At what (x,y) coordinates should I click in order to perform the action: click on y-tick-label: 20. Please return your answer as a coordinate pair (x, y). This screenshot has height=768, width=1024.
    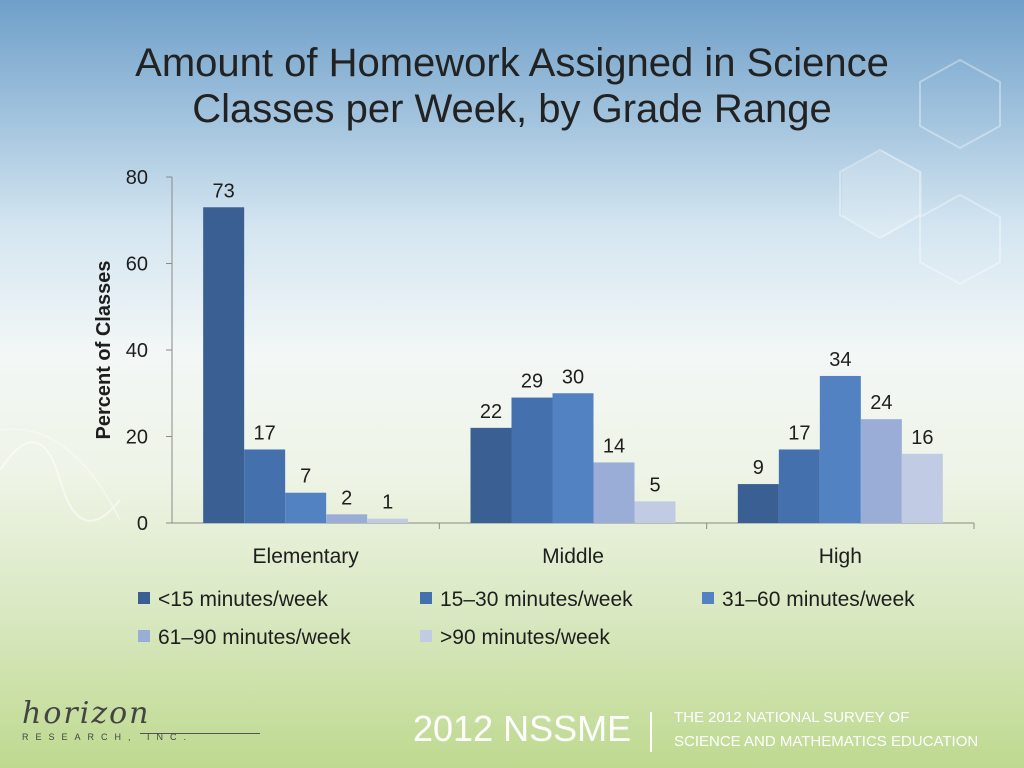
    Looking at the image, I should click on (137, 438).